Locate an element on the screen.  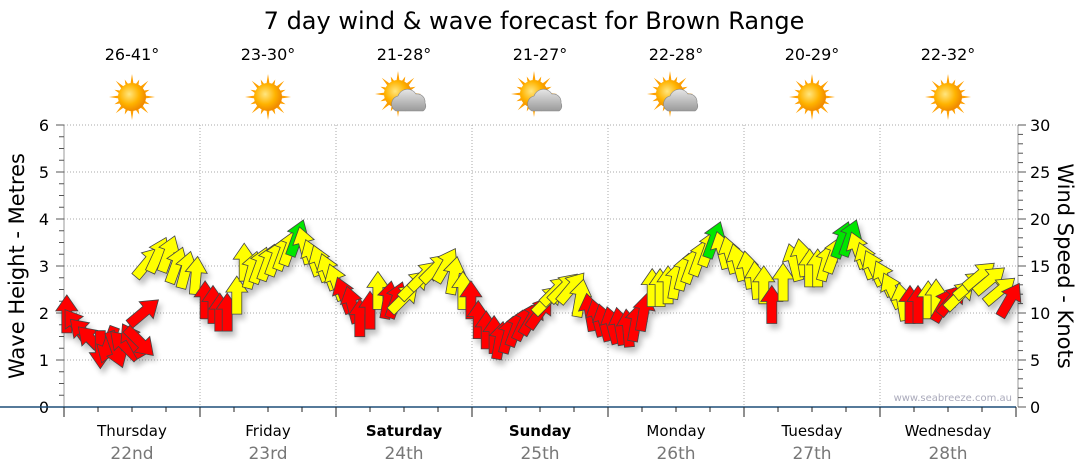
right-tick-label: 5 is located at coordinates (1035, 360).